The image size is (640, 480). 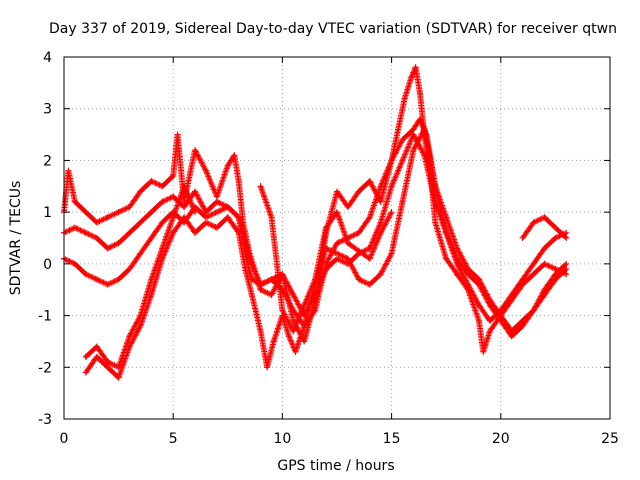 I want to click on y-tick-labels: -3 -2 -1 0 1 2 3 4, so click(x=45, y=239).